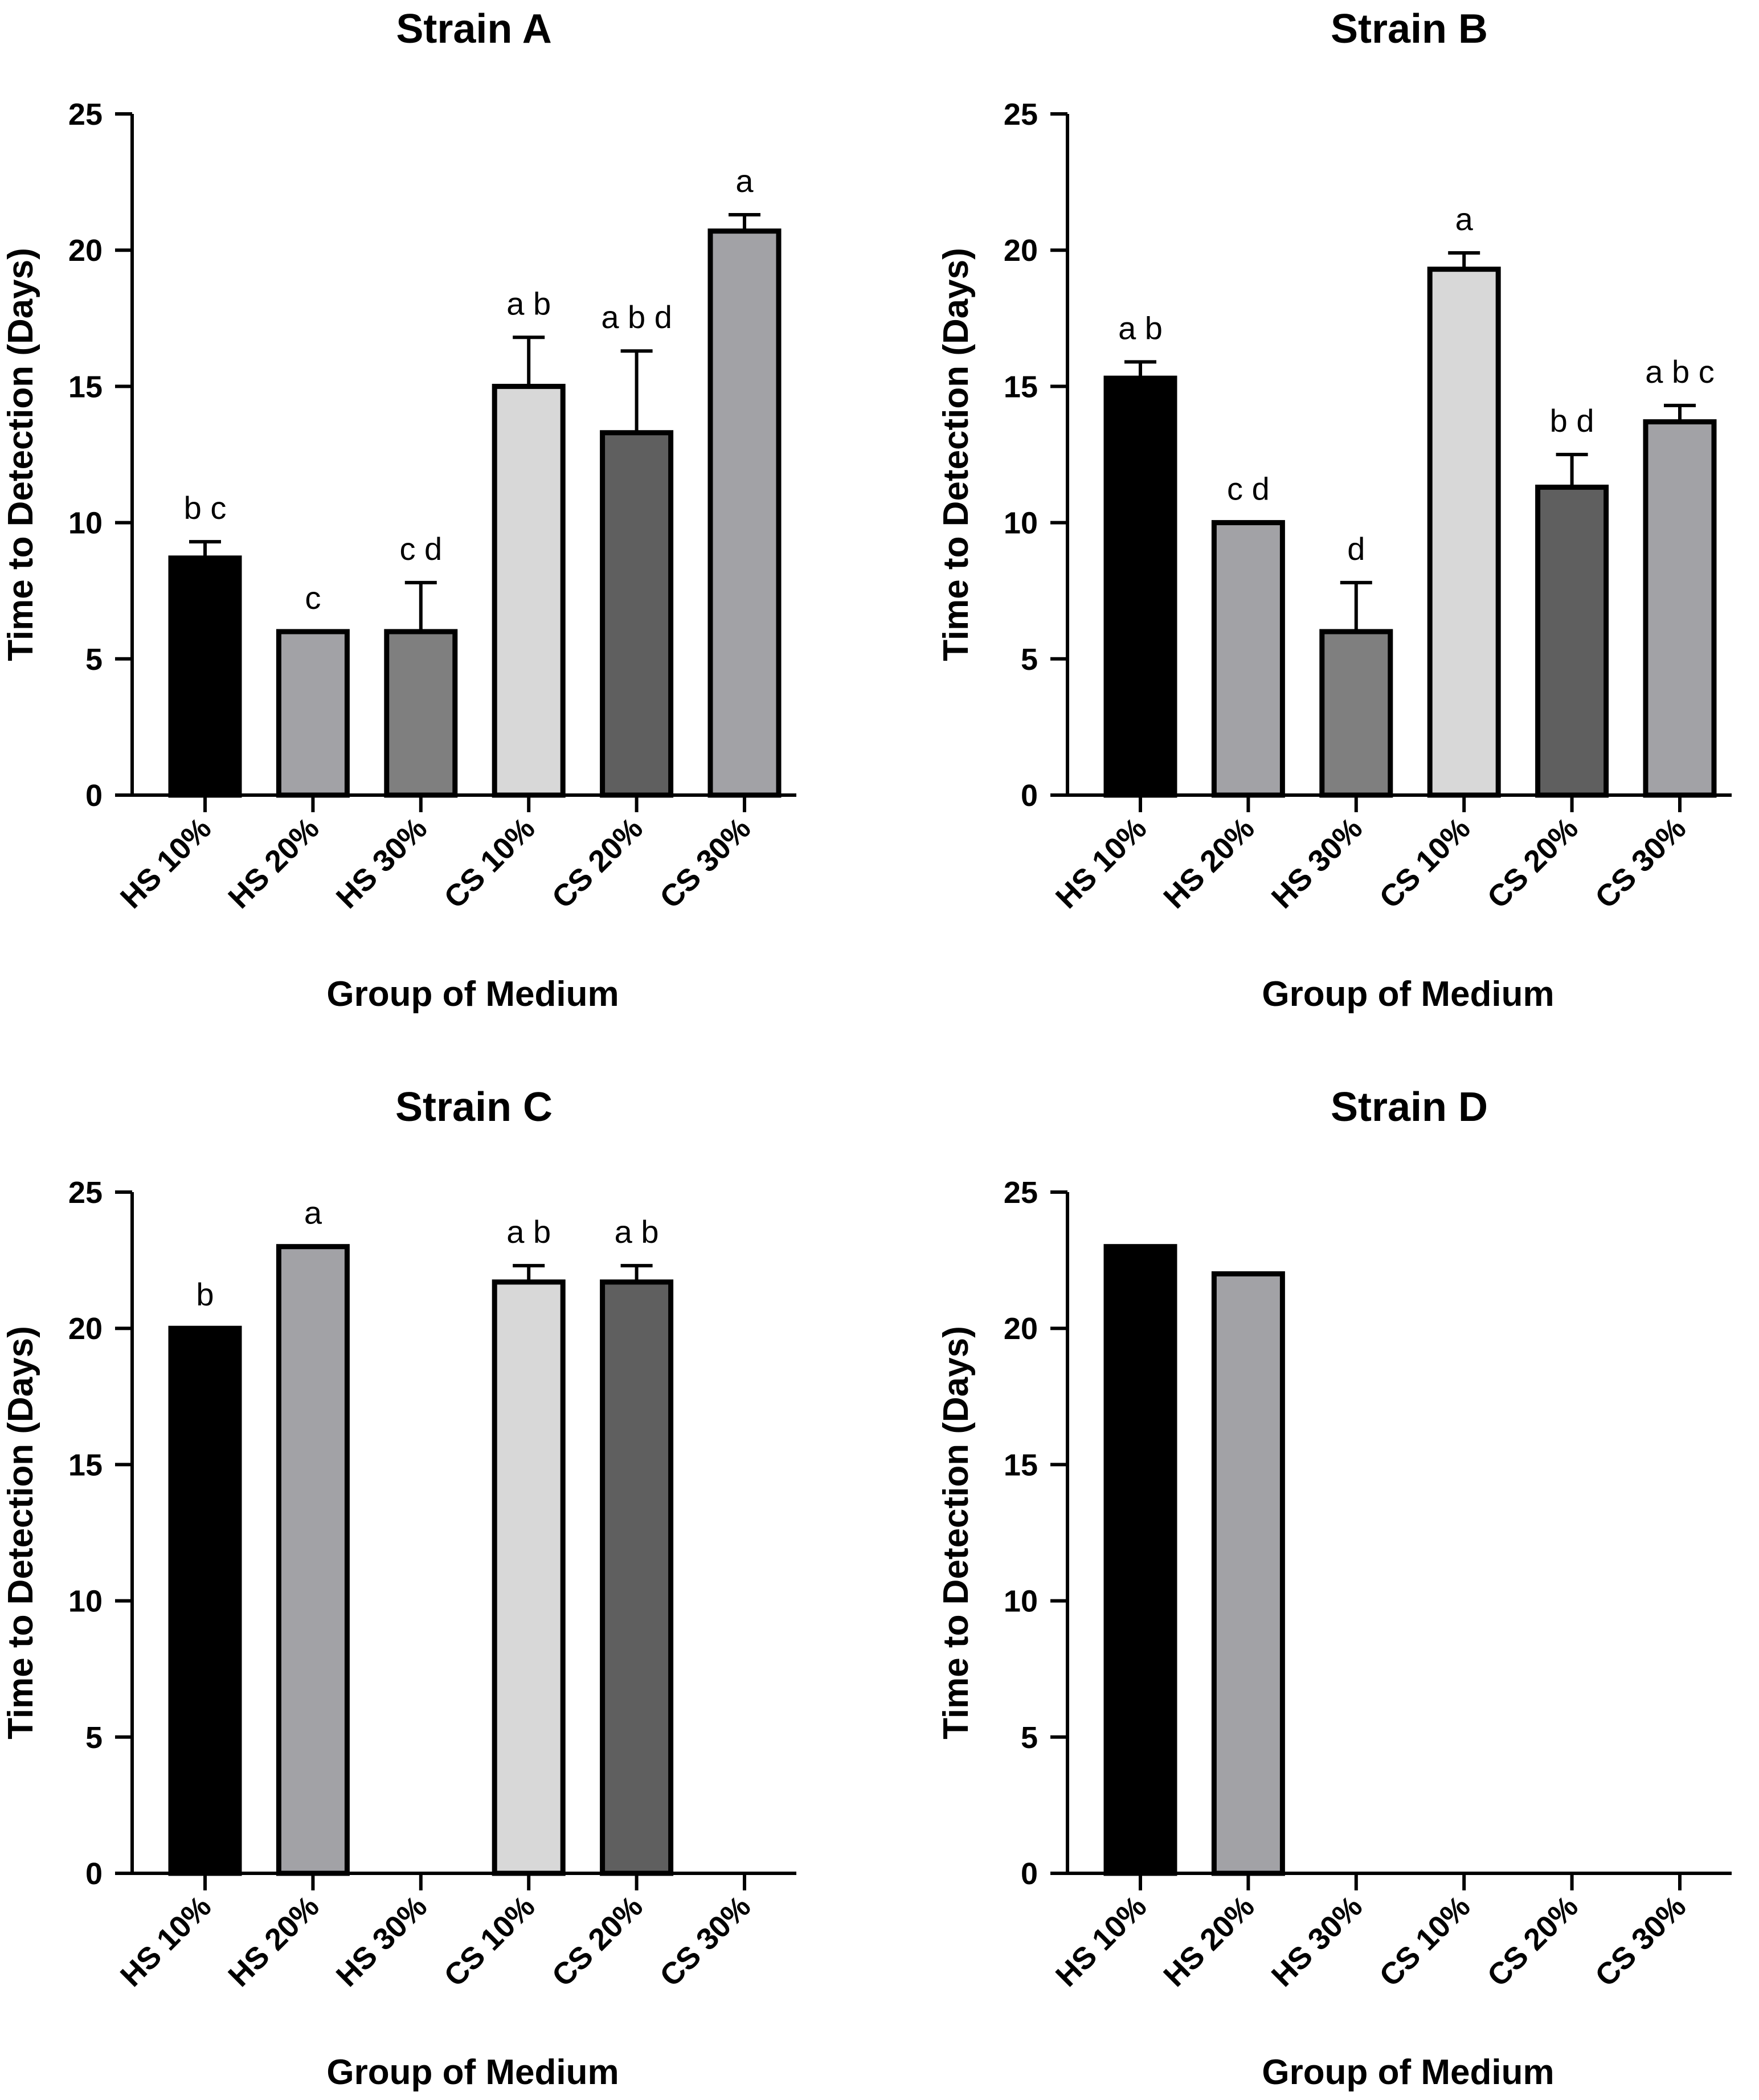 This screenshot has height=2100, width=1759. What do you see at coordinates (1021, 1465) in the screenshot?
I see `panel4-ytick-label: 15` at bounding box center [1021, 1465].